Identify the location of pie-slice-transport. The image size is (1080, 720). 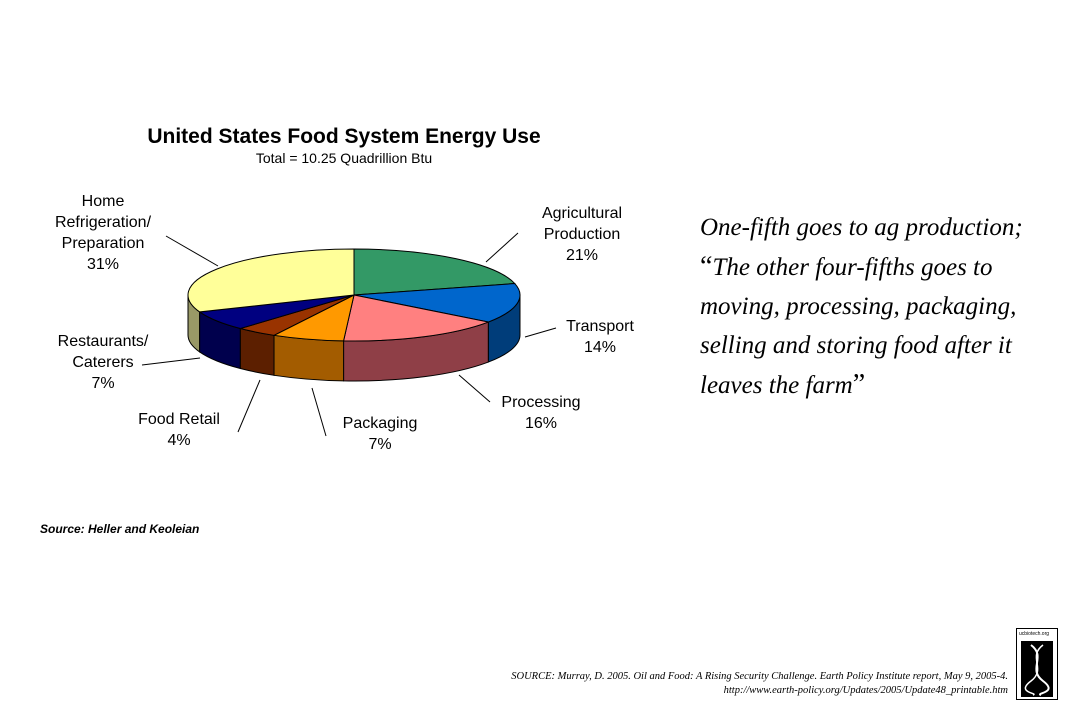
(437, 303).